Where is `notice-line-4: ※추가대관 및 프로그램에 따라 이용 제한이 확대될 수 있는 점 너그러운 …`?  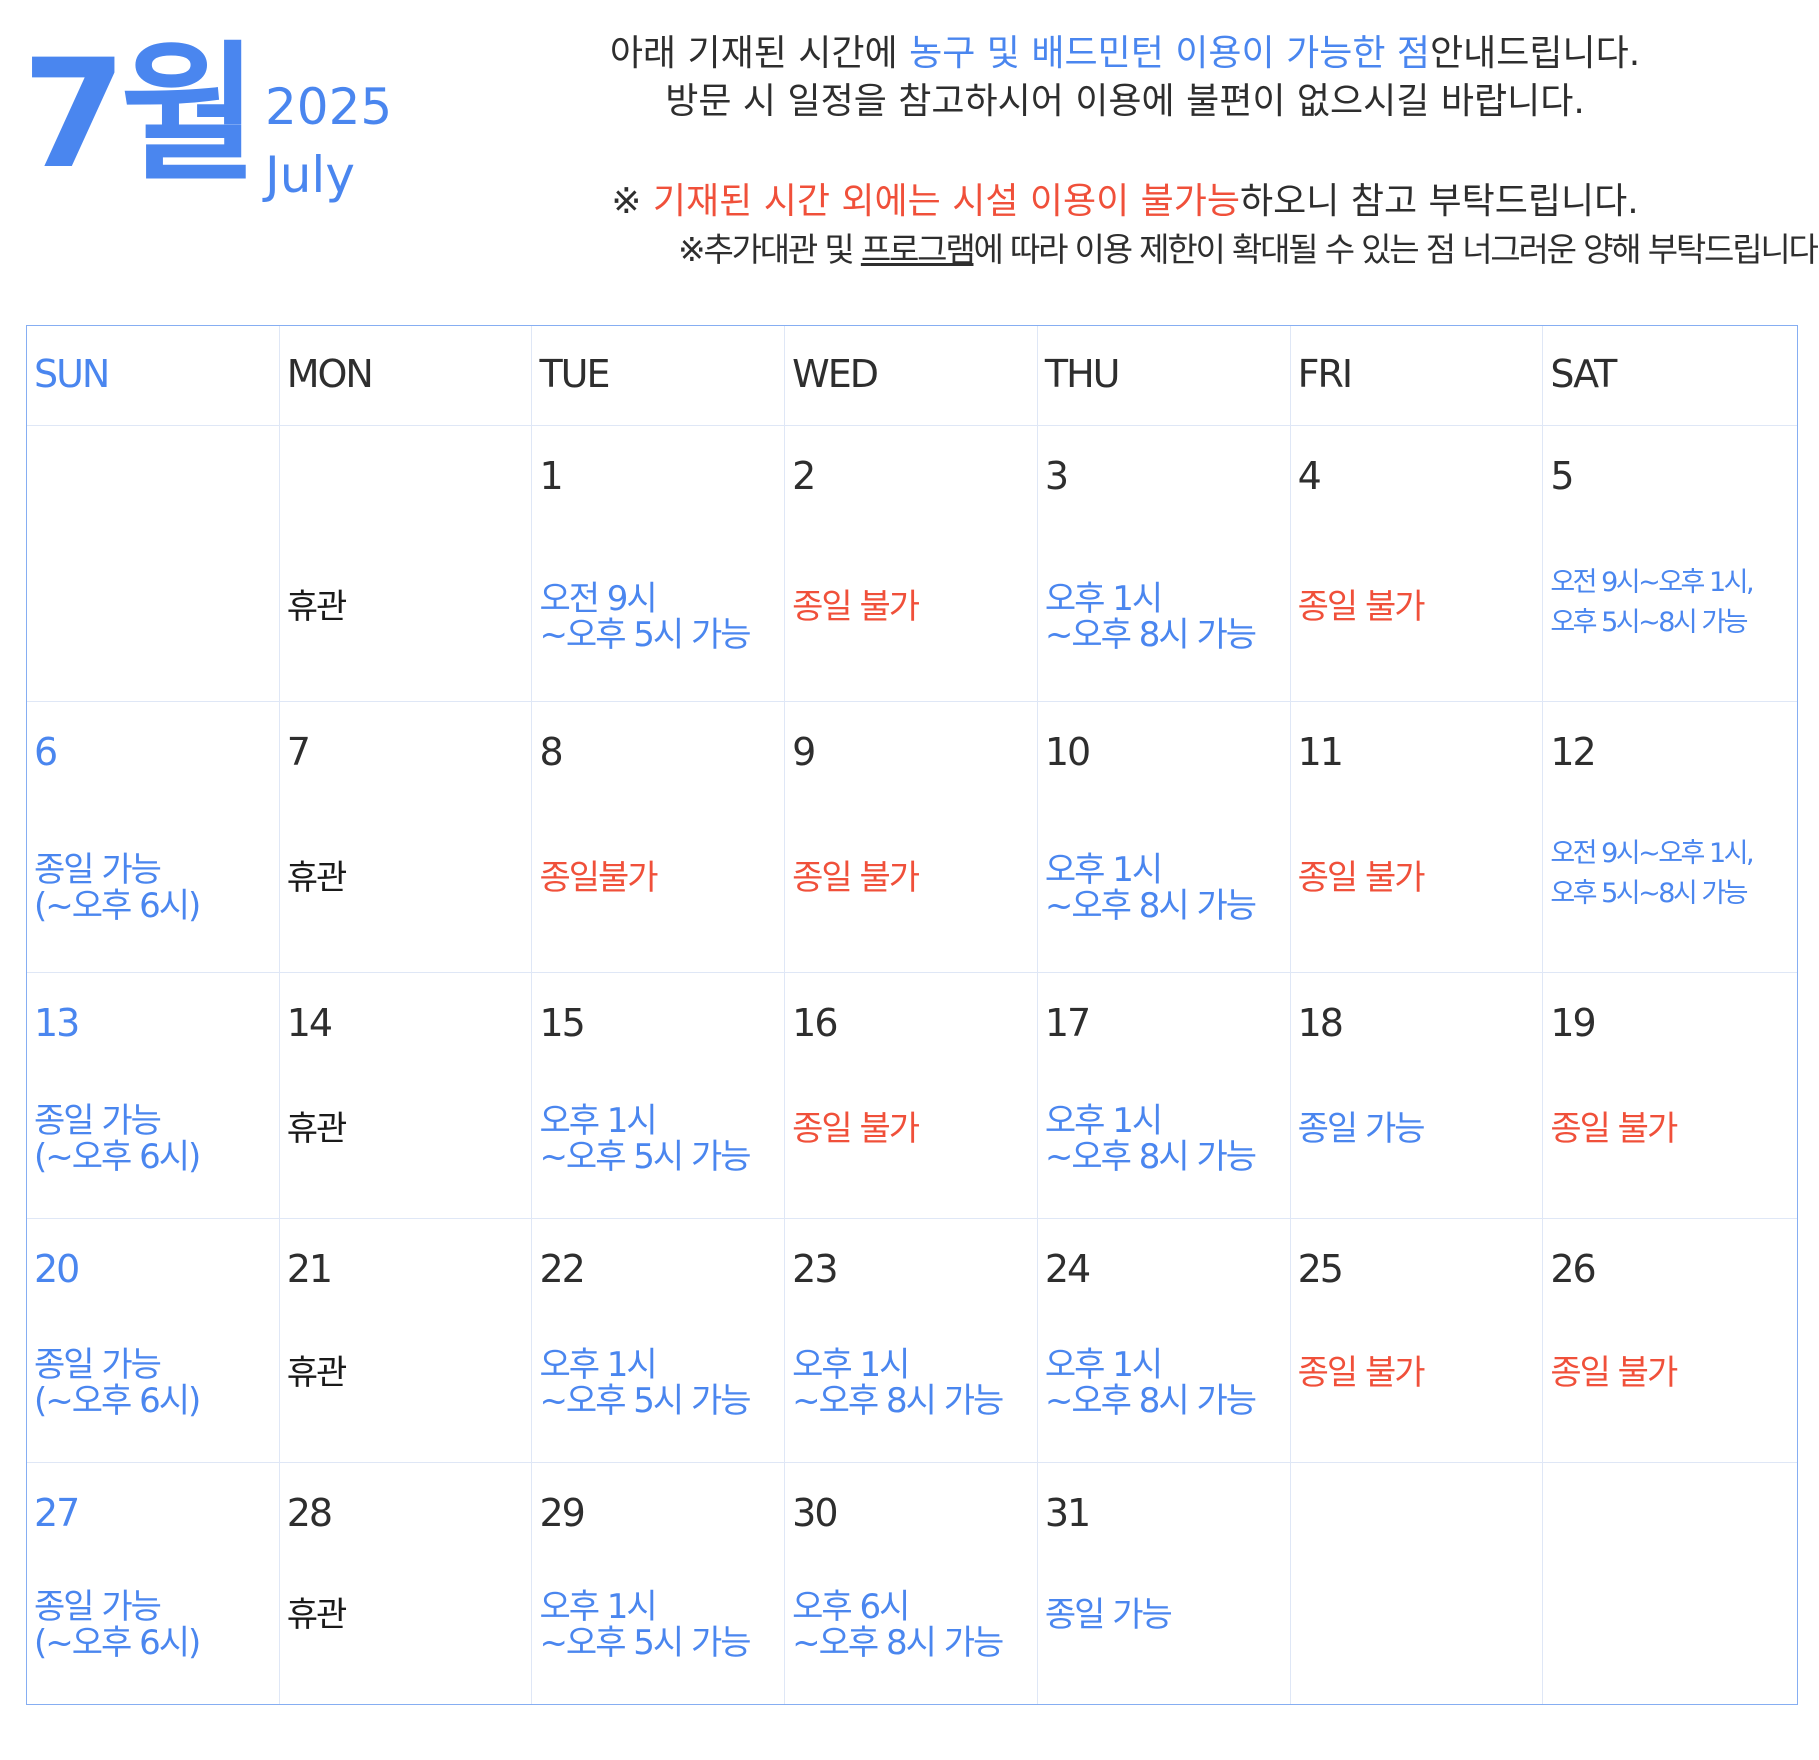 notice-line-4: ※추가대관 및 프로그램에 따라 이용 제한이 확대될 수 있는 점 너그러운 … is located at coordinates (1137, 250).